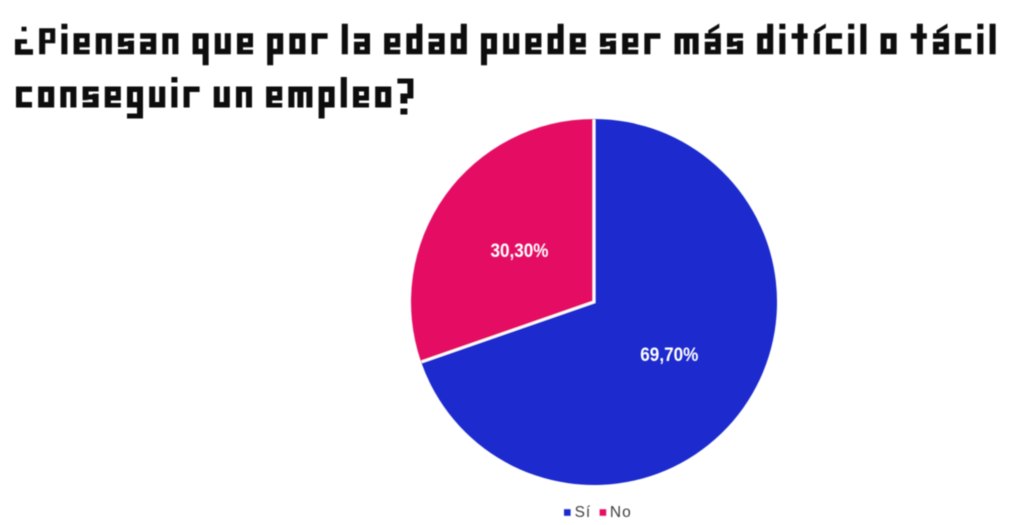 The height and width of the screenshot is (525, 1024). Describe the element at coordinates (520, 251) in the screenshot. I see `svg-text: 30,30%` at that location.